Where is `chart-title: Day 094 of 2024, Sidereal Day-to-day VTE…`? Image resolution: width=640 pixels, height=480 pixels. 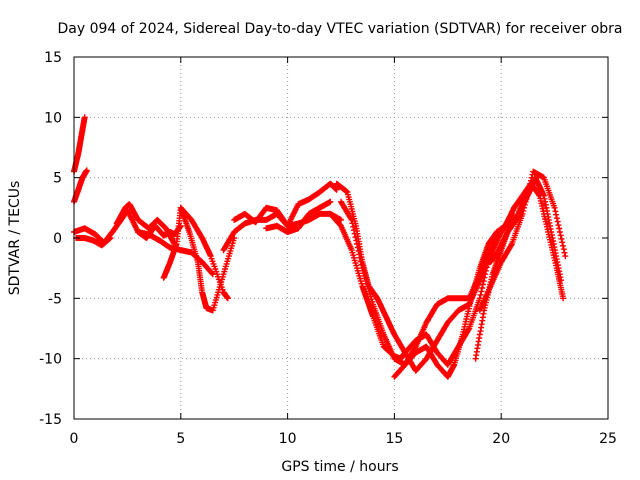
chart-title: Day 094 of 2024, Sidereal Day-to-day VTE… is located at coordinates (339, 29).